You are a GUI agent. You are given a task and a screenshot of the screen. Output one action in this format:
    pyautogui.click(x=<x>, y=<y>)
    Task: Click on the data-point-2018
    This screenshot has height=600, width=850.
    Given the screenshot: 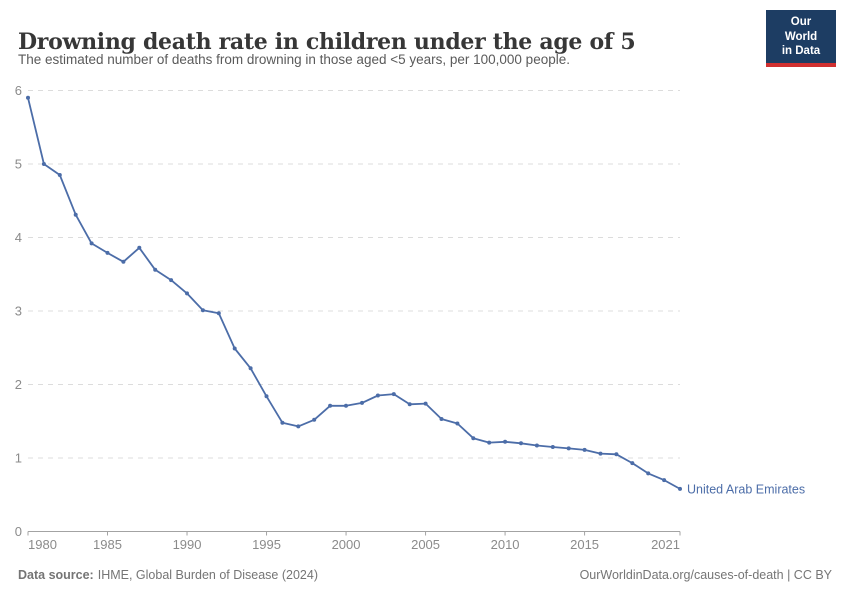 What is the action you would take?
    pyautogui.click(x=632, y=463)
    